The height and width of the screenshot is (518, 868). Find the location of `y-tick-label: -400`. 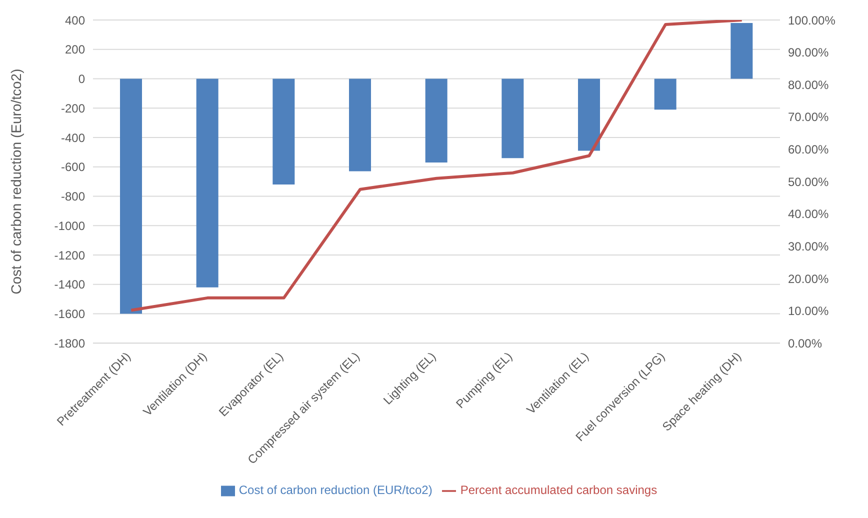

y-tick-label: -400 is located at coordinates (73, 137).